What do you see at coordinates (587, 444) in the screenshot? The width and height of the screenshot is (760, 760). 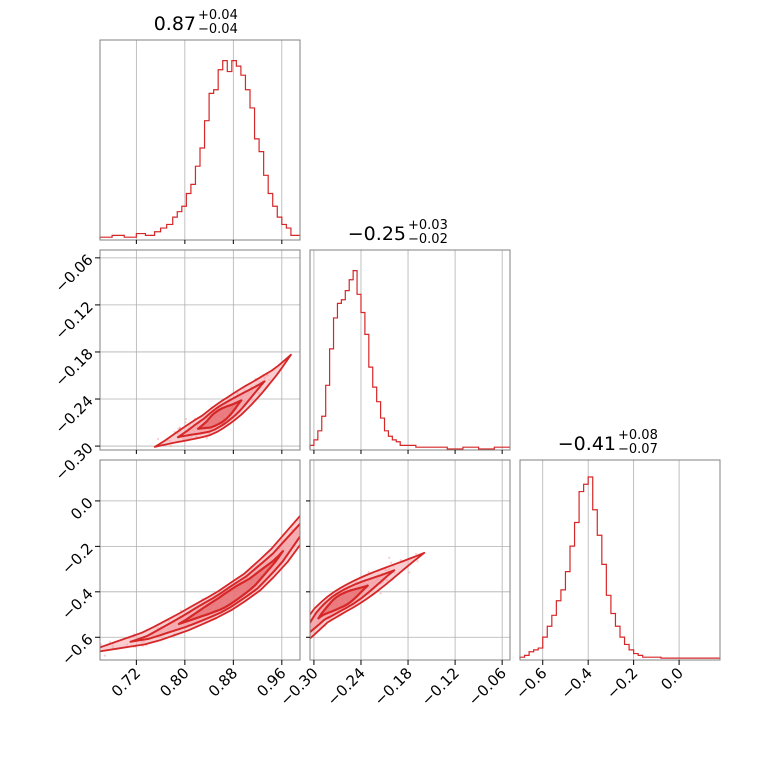 I see `param-title-2: −0.41` at bounding box center [587, 444].